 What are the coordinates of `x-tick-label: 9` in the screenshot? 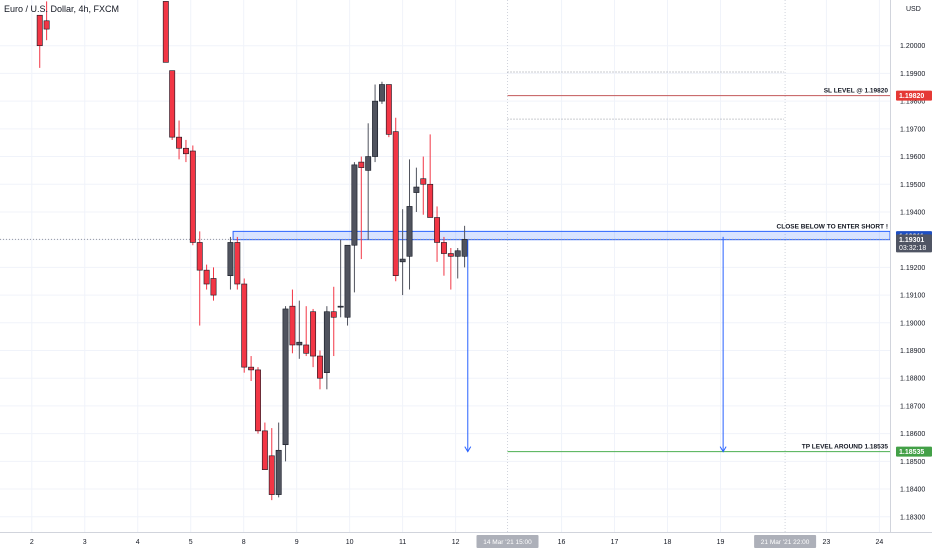 It's located at (297, 542).